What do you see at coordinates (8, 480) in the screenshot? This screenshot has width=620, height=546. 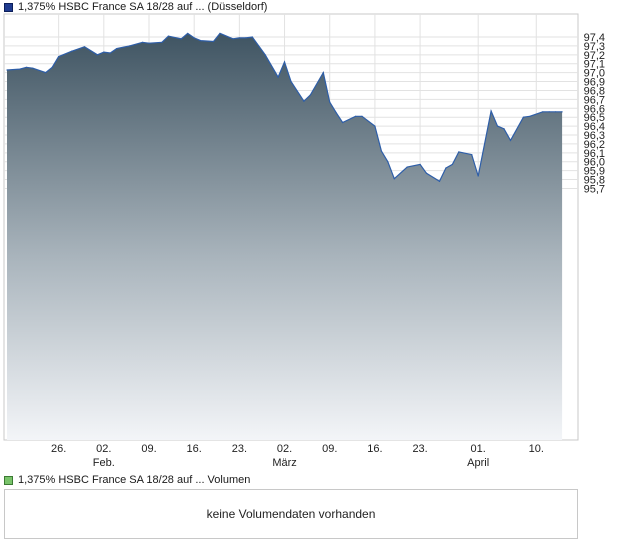 I see `volume-legend-swatch` at bounding box center [8, 480].